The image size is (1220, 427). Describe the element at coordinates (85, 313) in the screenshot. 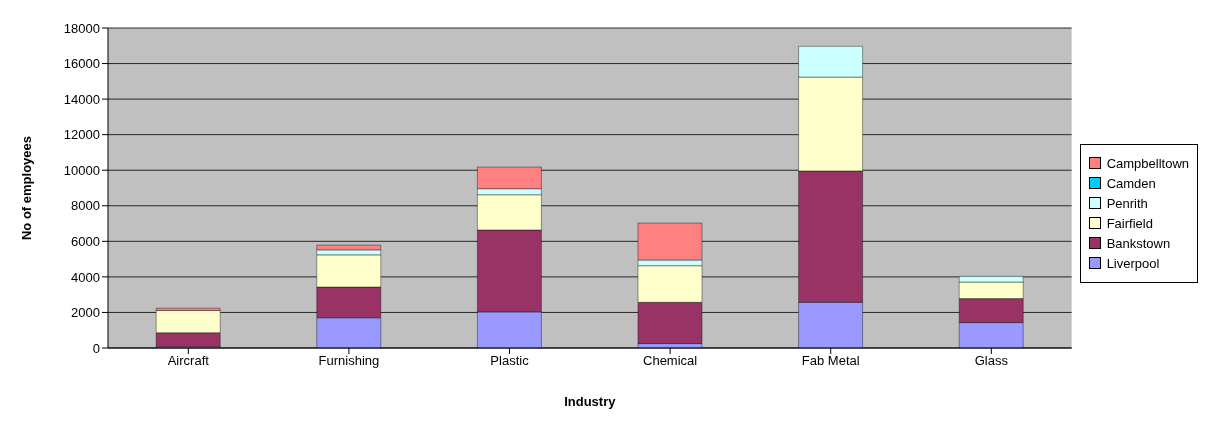

I see `y-tick-label: 2000` at that location.